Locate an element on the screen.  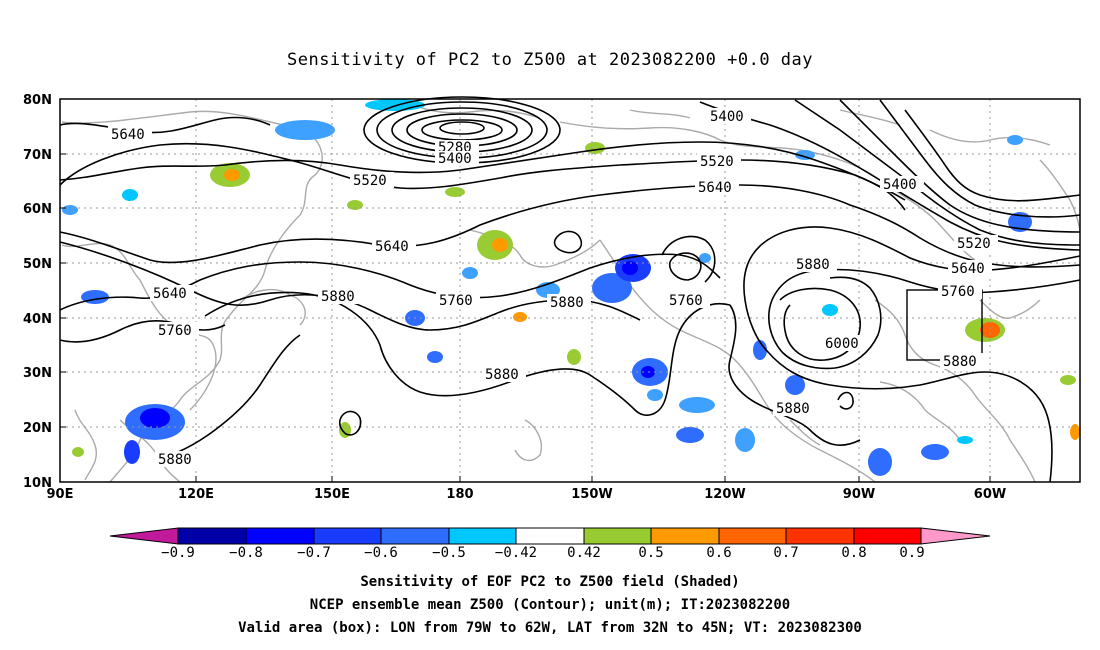
lat-label: 60N is located at coordinates (37, 209).